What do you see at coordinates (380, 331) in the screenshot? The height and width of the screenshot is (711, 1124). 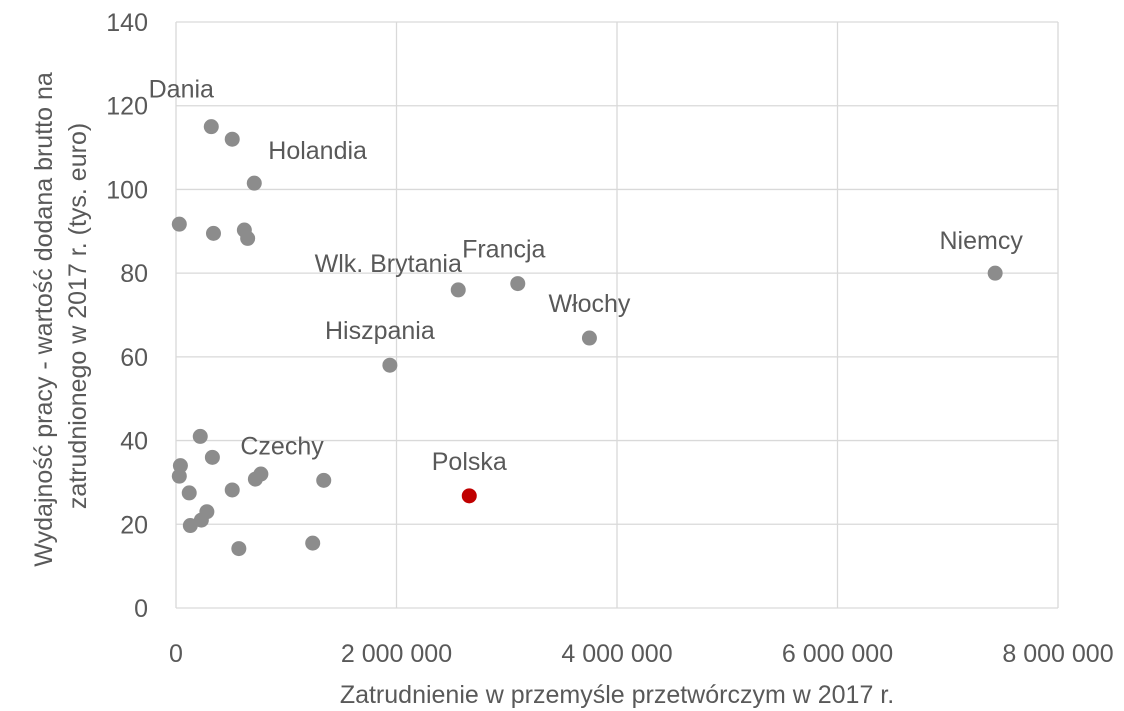 I see `point-label: Hiszpania` at bounding box center [380, 331].